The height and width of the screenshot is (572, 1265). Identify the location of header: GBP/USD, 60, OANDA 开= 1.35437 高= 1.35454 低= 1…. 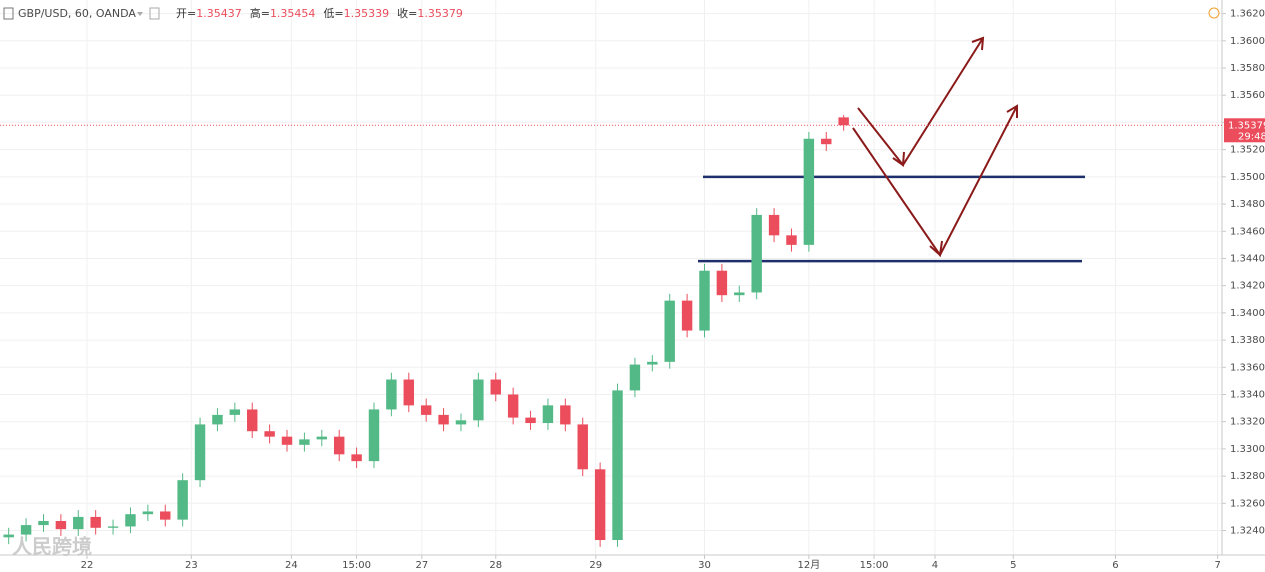
(233, 13).